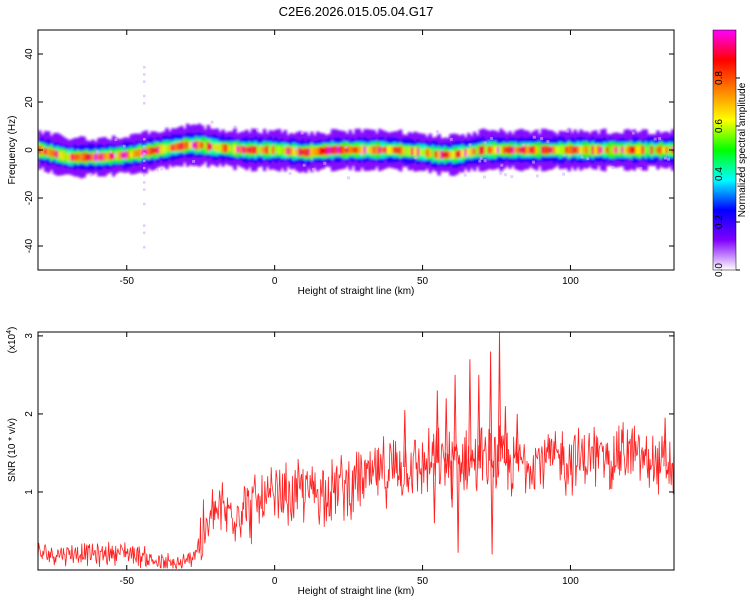  I want to click on x-tick-label: 0, so click(275, 281).